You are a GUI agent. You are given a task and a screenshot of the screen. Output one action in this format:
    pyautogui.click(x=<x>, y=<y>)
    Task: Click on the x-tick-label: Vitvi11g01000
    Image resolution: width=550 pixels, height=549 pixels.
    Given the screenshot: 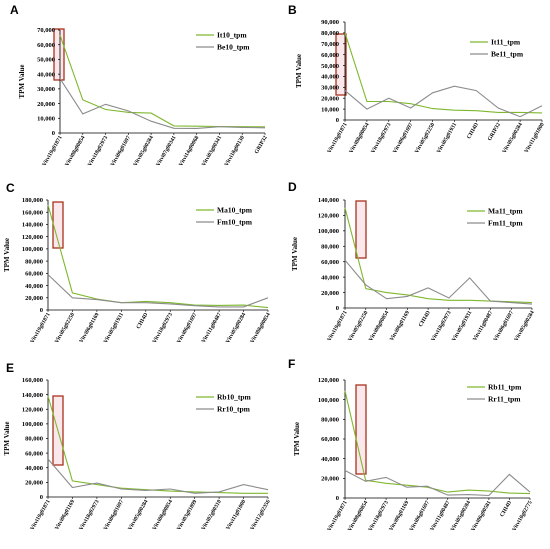 What is the action you would take?
    pyautogui.click(x=535, y=138)
    